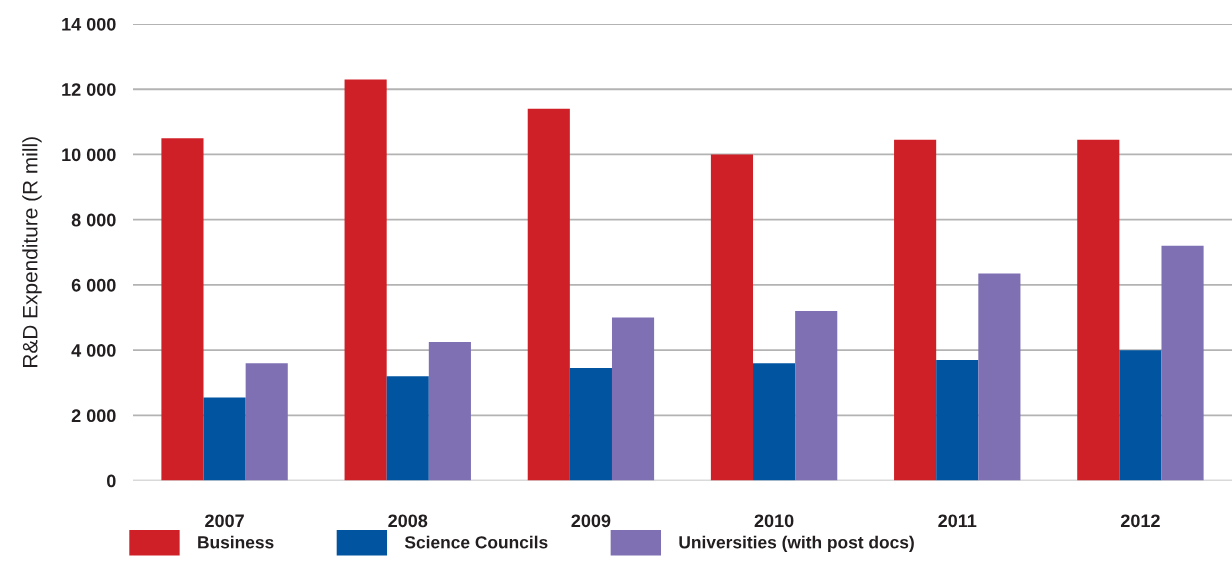  What do you see at coordinates (224, 521) in the screenshot?
I see `x-tick-label: 2007` at bounding box center [224, 521].